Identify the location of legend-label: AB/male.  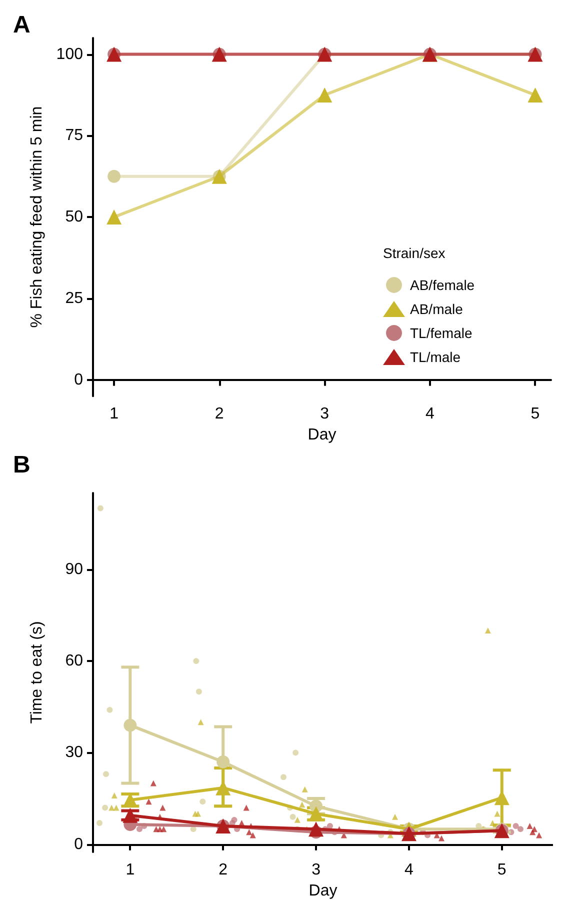
(437, 309).